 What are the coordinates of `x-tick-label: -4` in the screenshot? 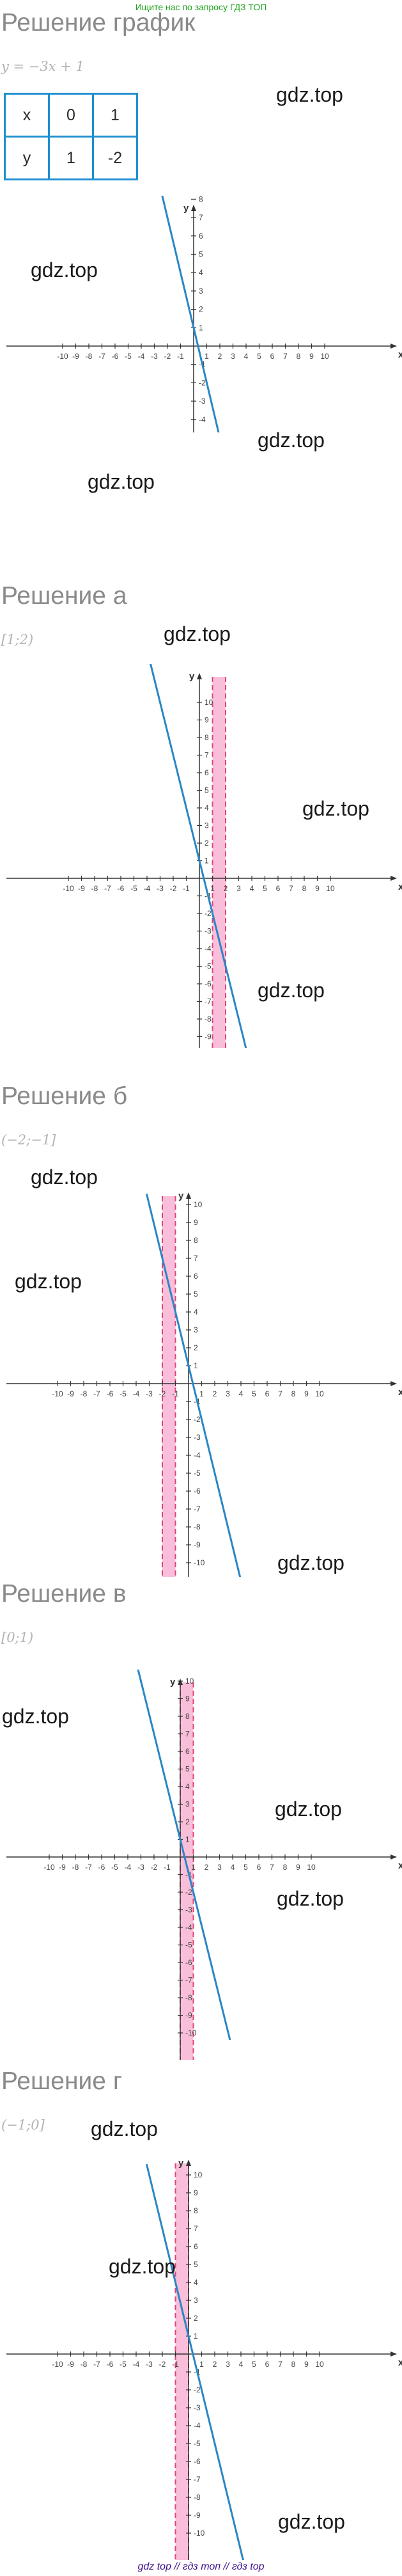 It's located at (147, 888).